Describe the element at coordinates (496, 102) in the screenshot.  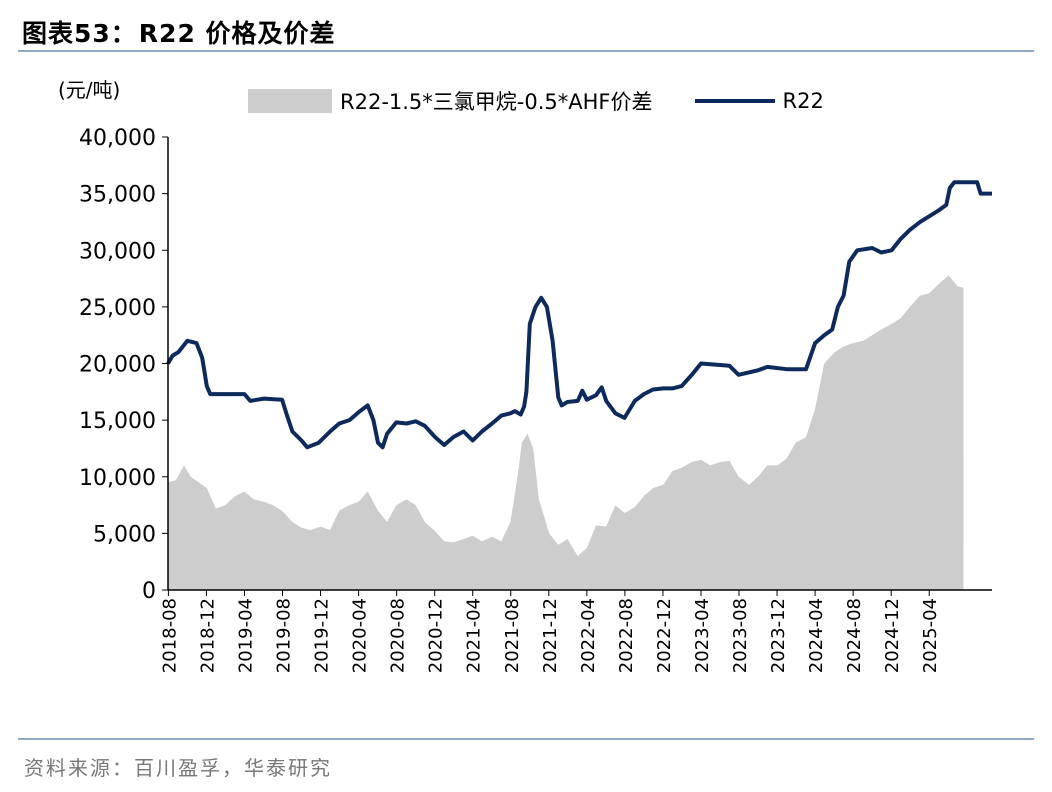
I see `legend-label-spread: R22-1.5*三氯甲烷-0.5*AHF价差` at that location.